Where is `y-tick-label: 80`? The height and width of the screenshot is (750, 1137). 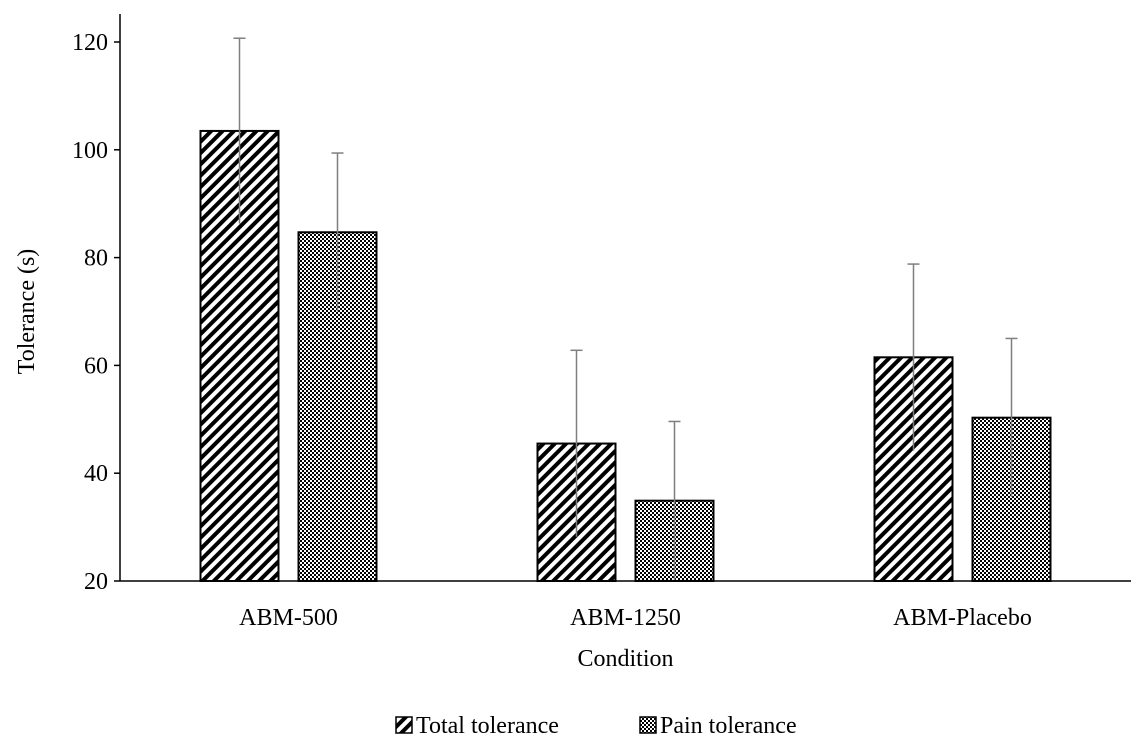 y-tick-label: 80 is located at coordinates (96, 259).